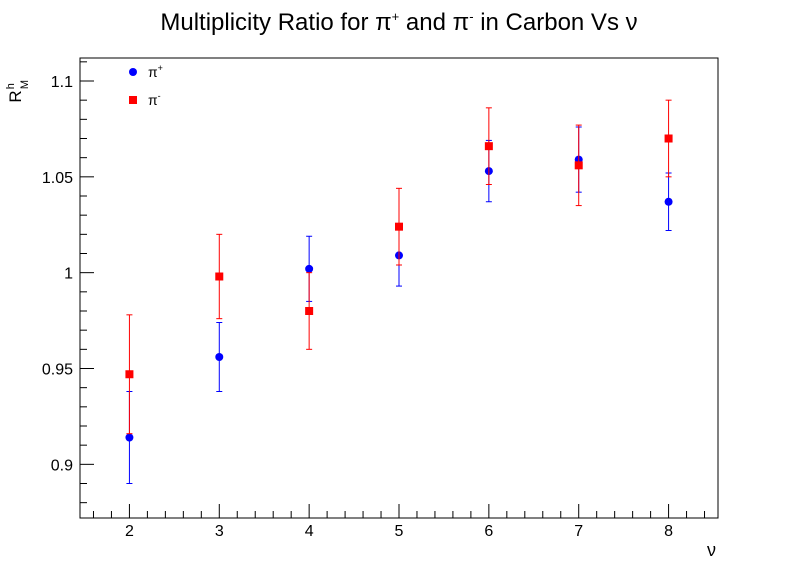 This screenshot has height=576, width=798. I want to click on legend-label-pi-minus: π-, so click(154, 99).